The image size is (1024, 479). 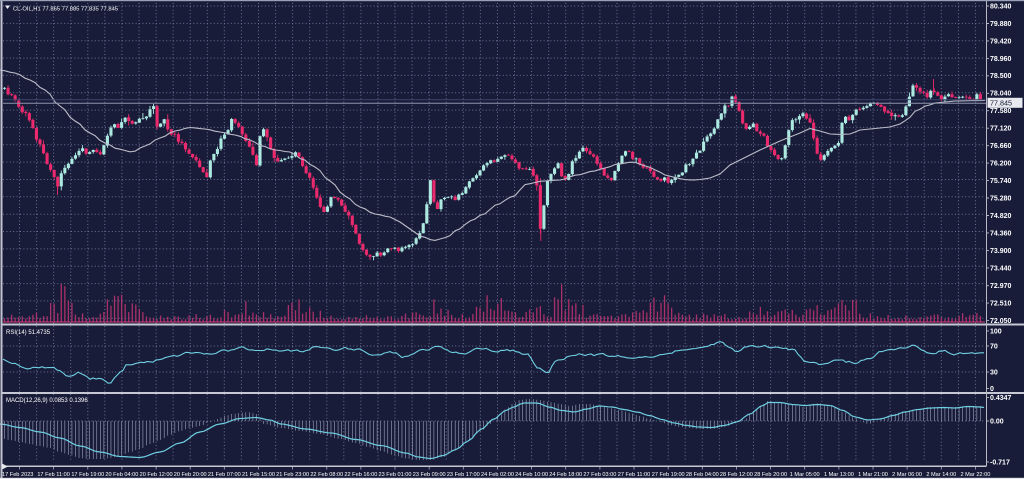 What do you see at coordinates (1001, 286) in the screenshot?
I see `svg-text: 72.970` at bounding box center [1001, 286].